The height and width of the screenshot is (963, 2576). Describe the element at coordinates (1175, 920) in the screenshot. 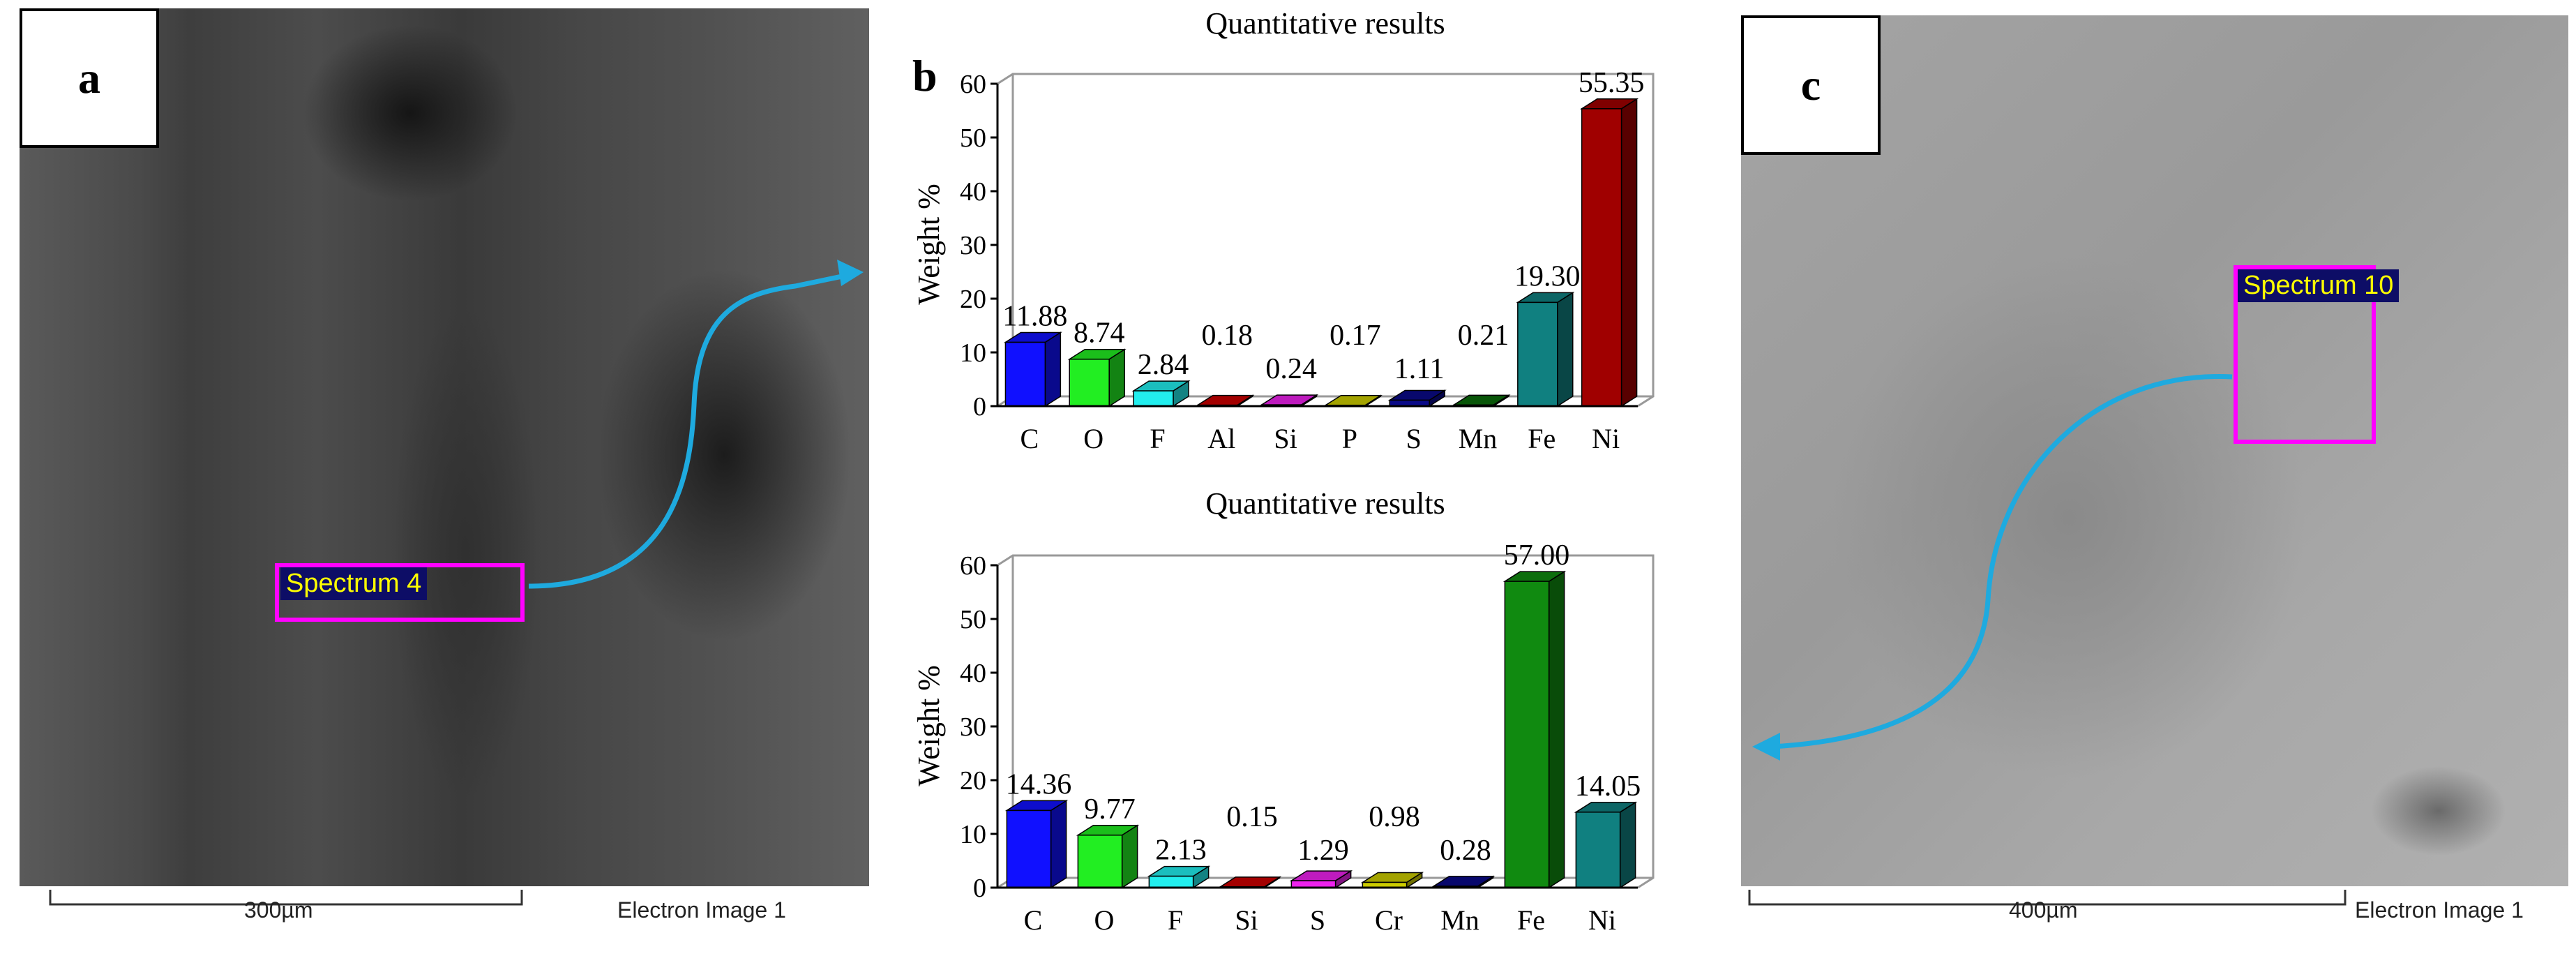

I see `x-tick-label: F` at that location.